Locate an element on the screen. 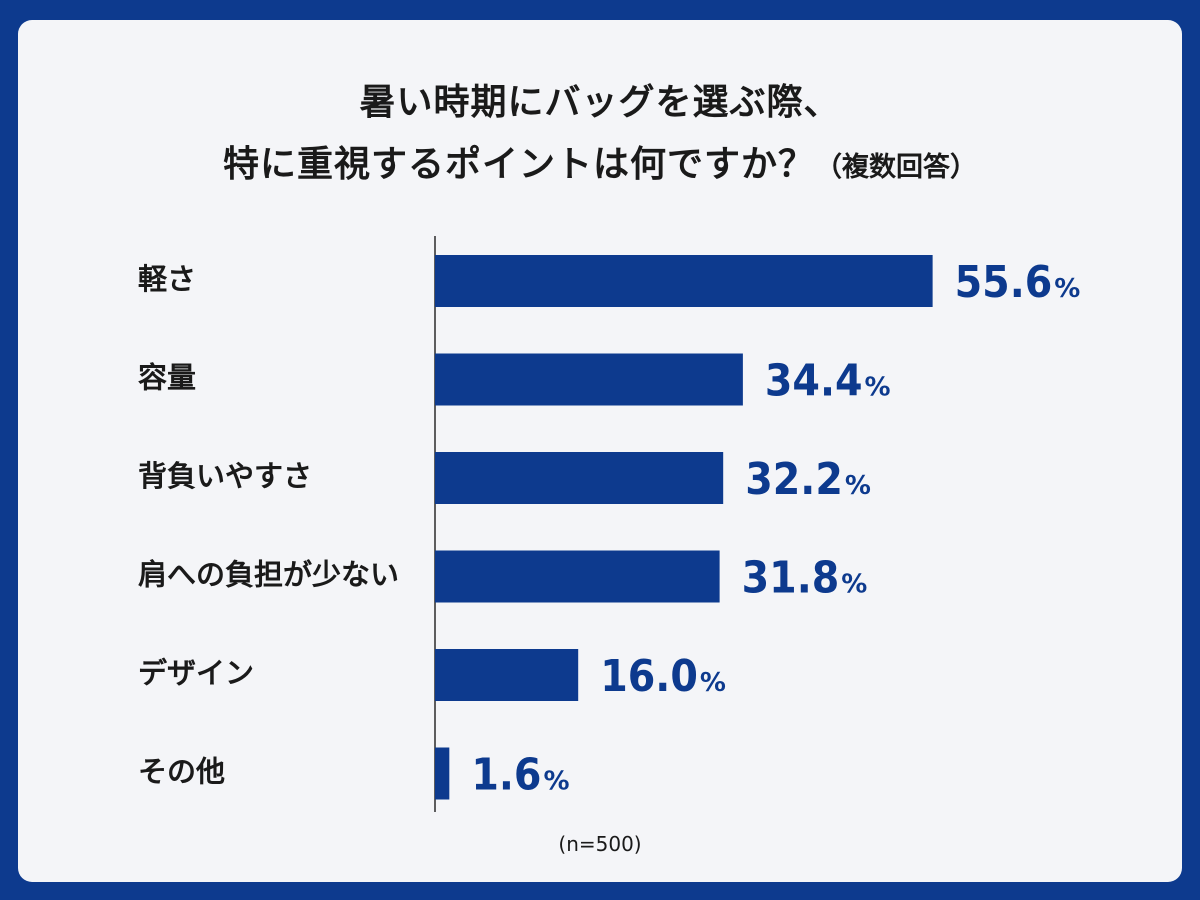 The image size is (1200, 900). value-label: 55.6% is located at coordinates (1018, 282).